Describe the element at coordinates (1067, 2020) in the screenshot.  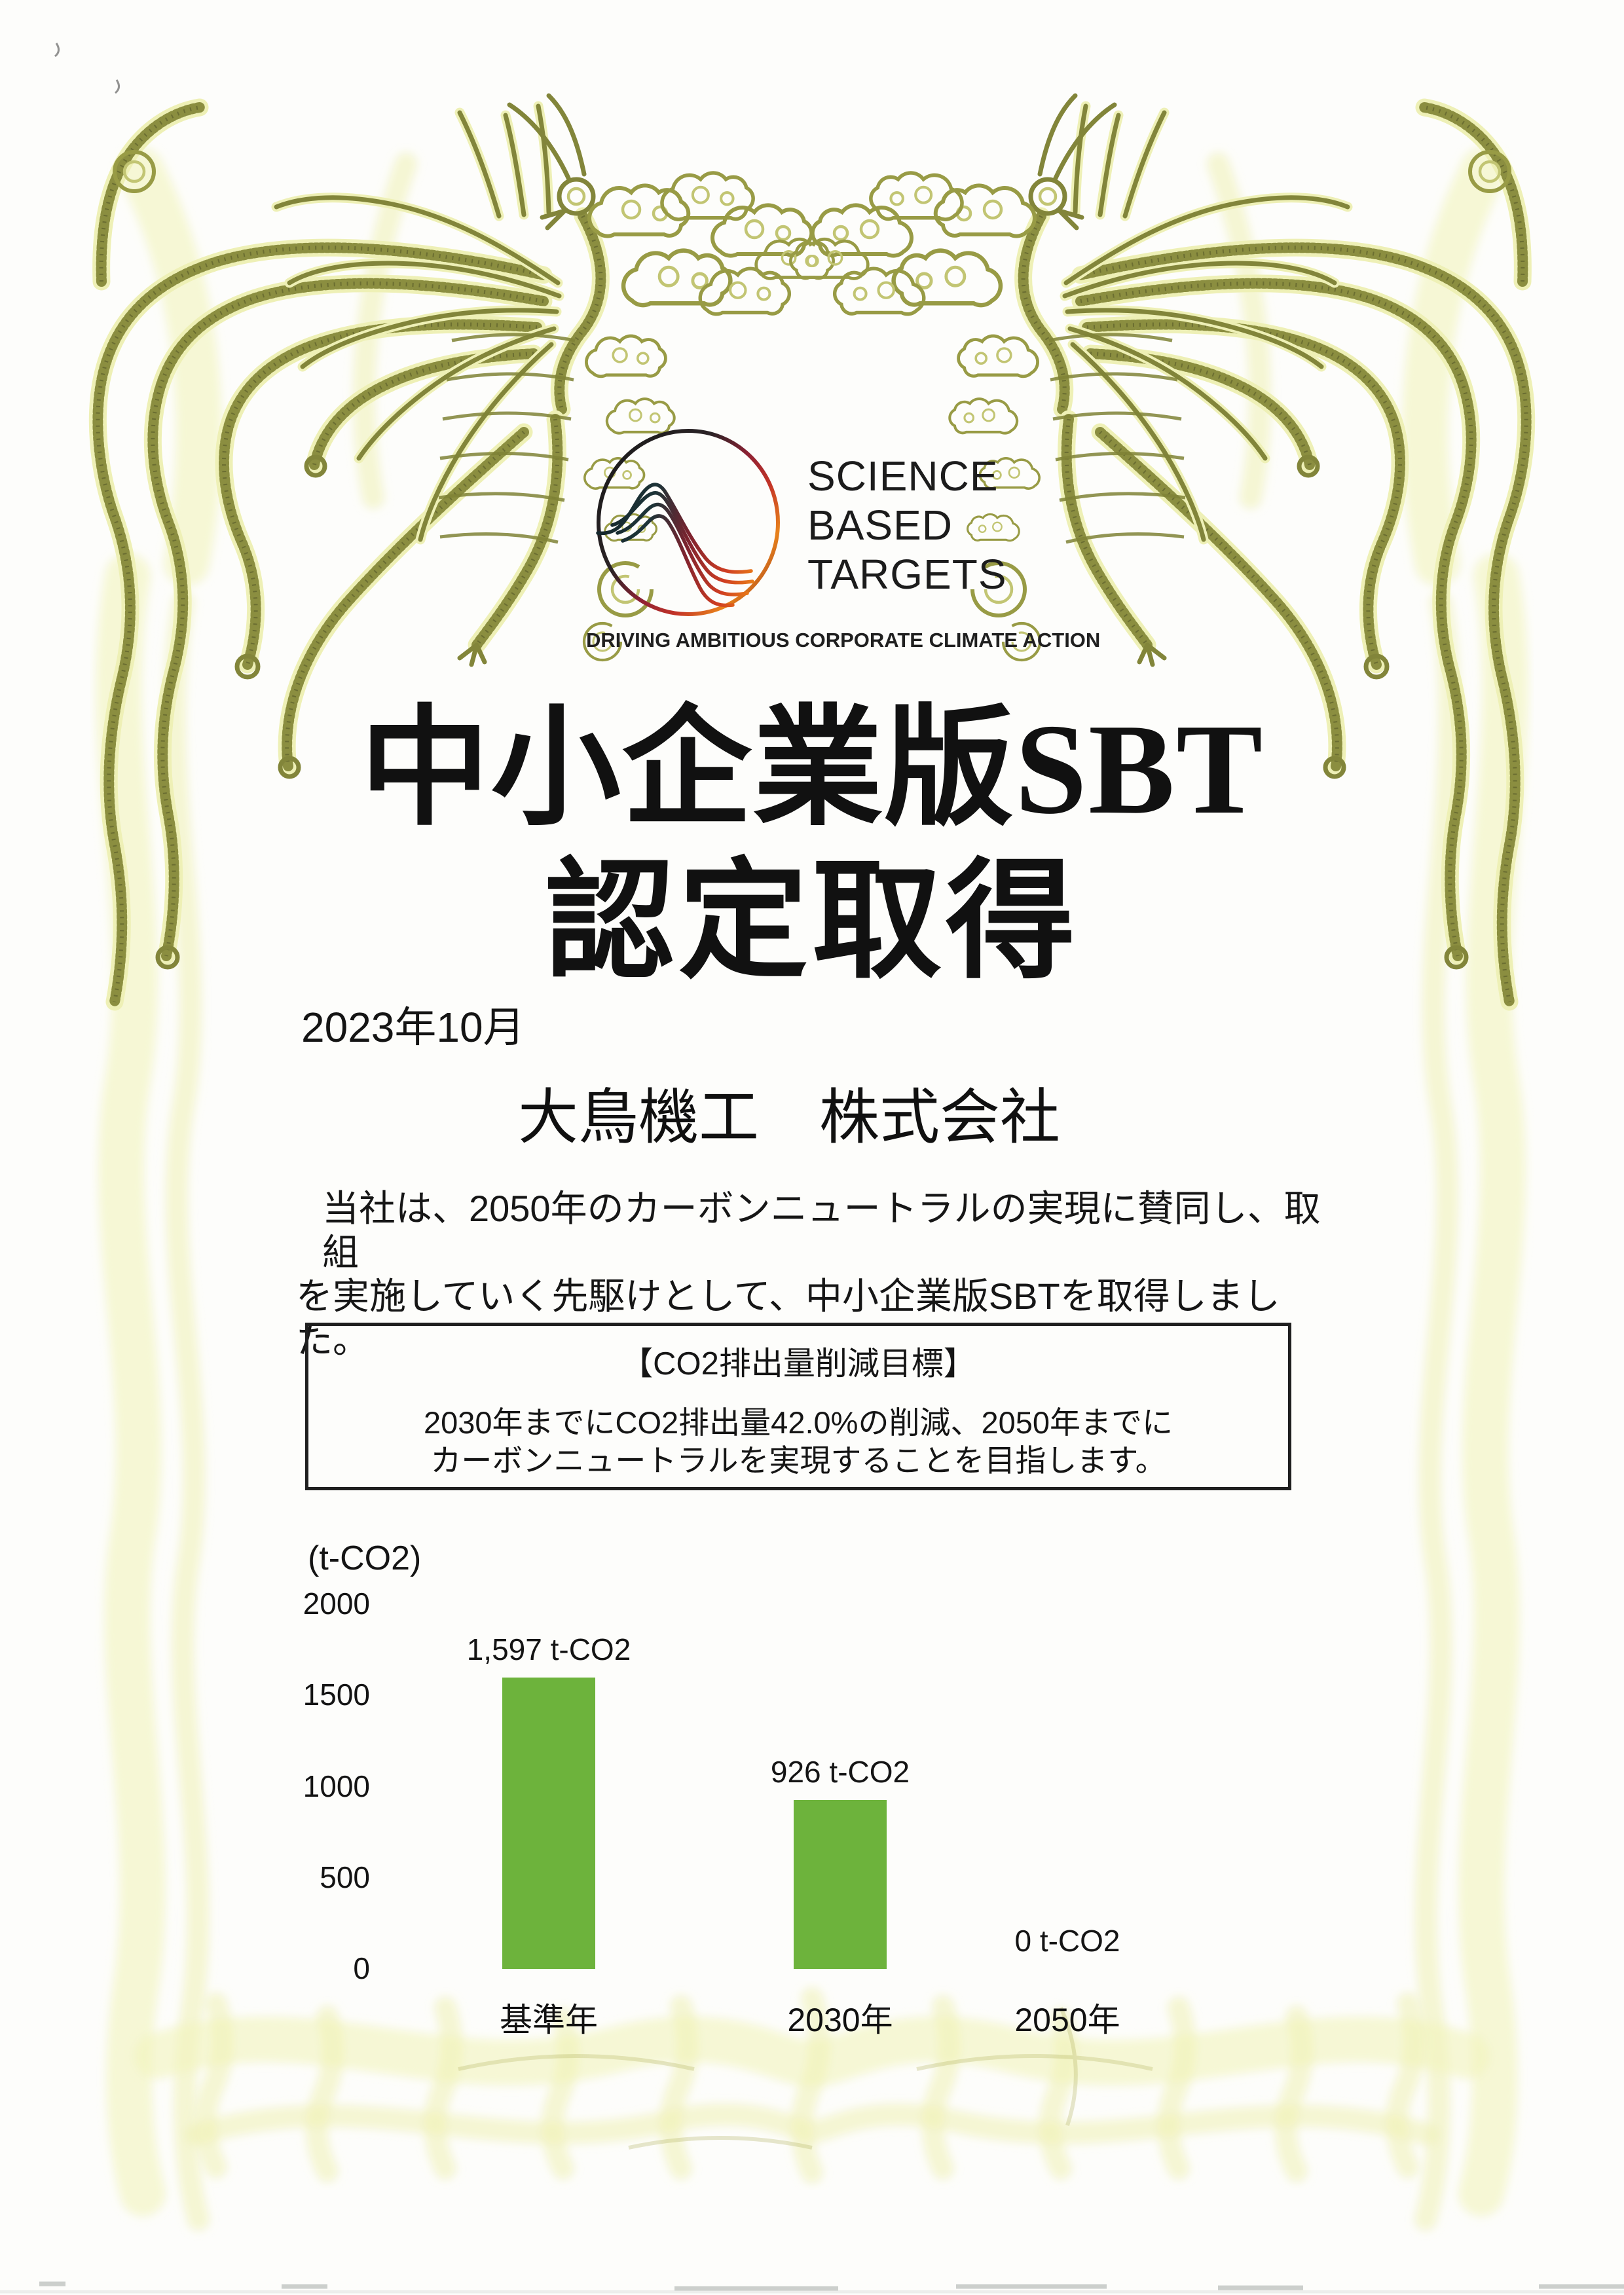
I see `category-label: 2050年` at that location.